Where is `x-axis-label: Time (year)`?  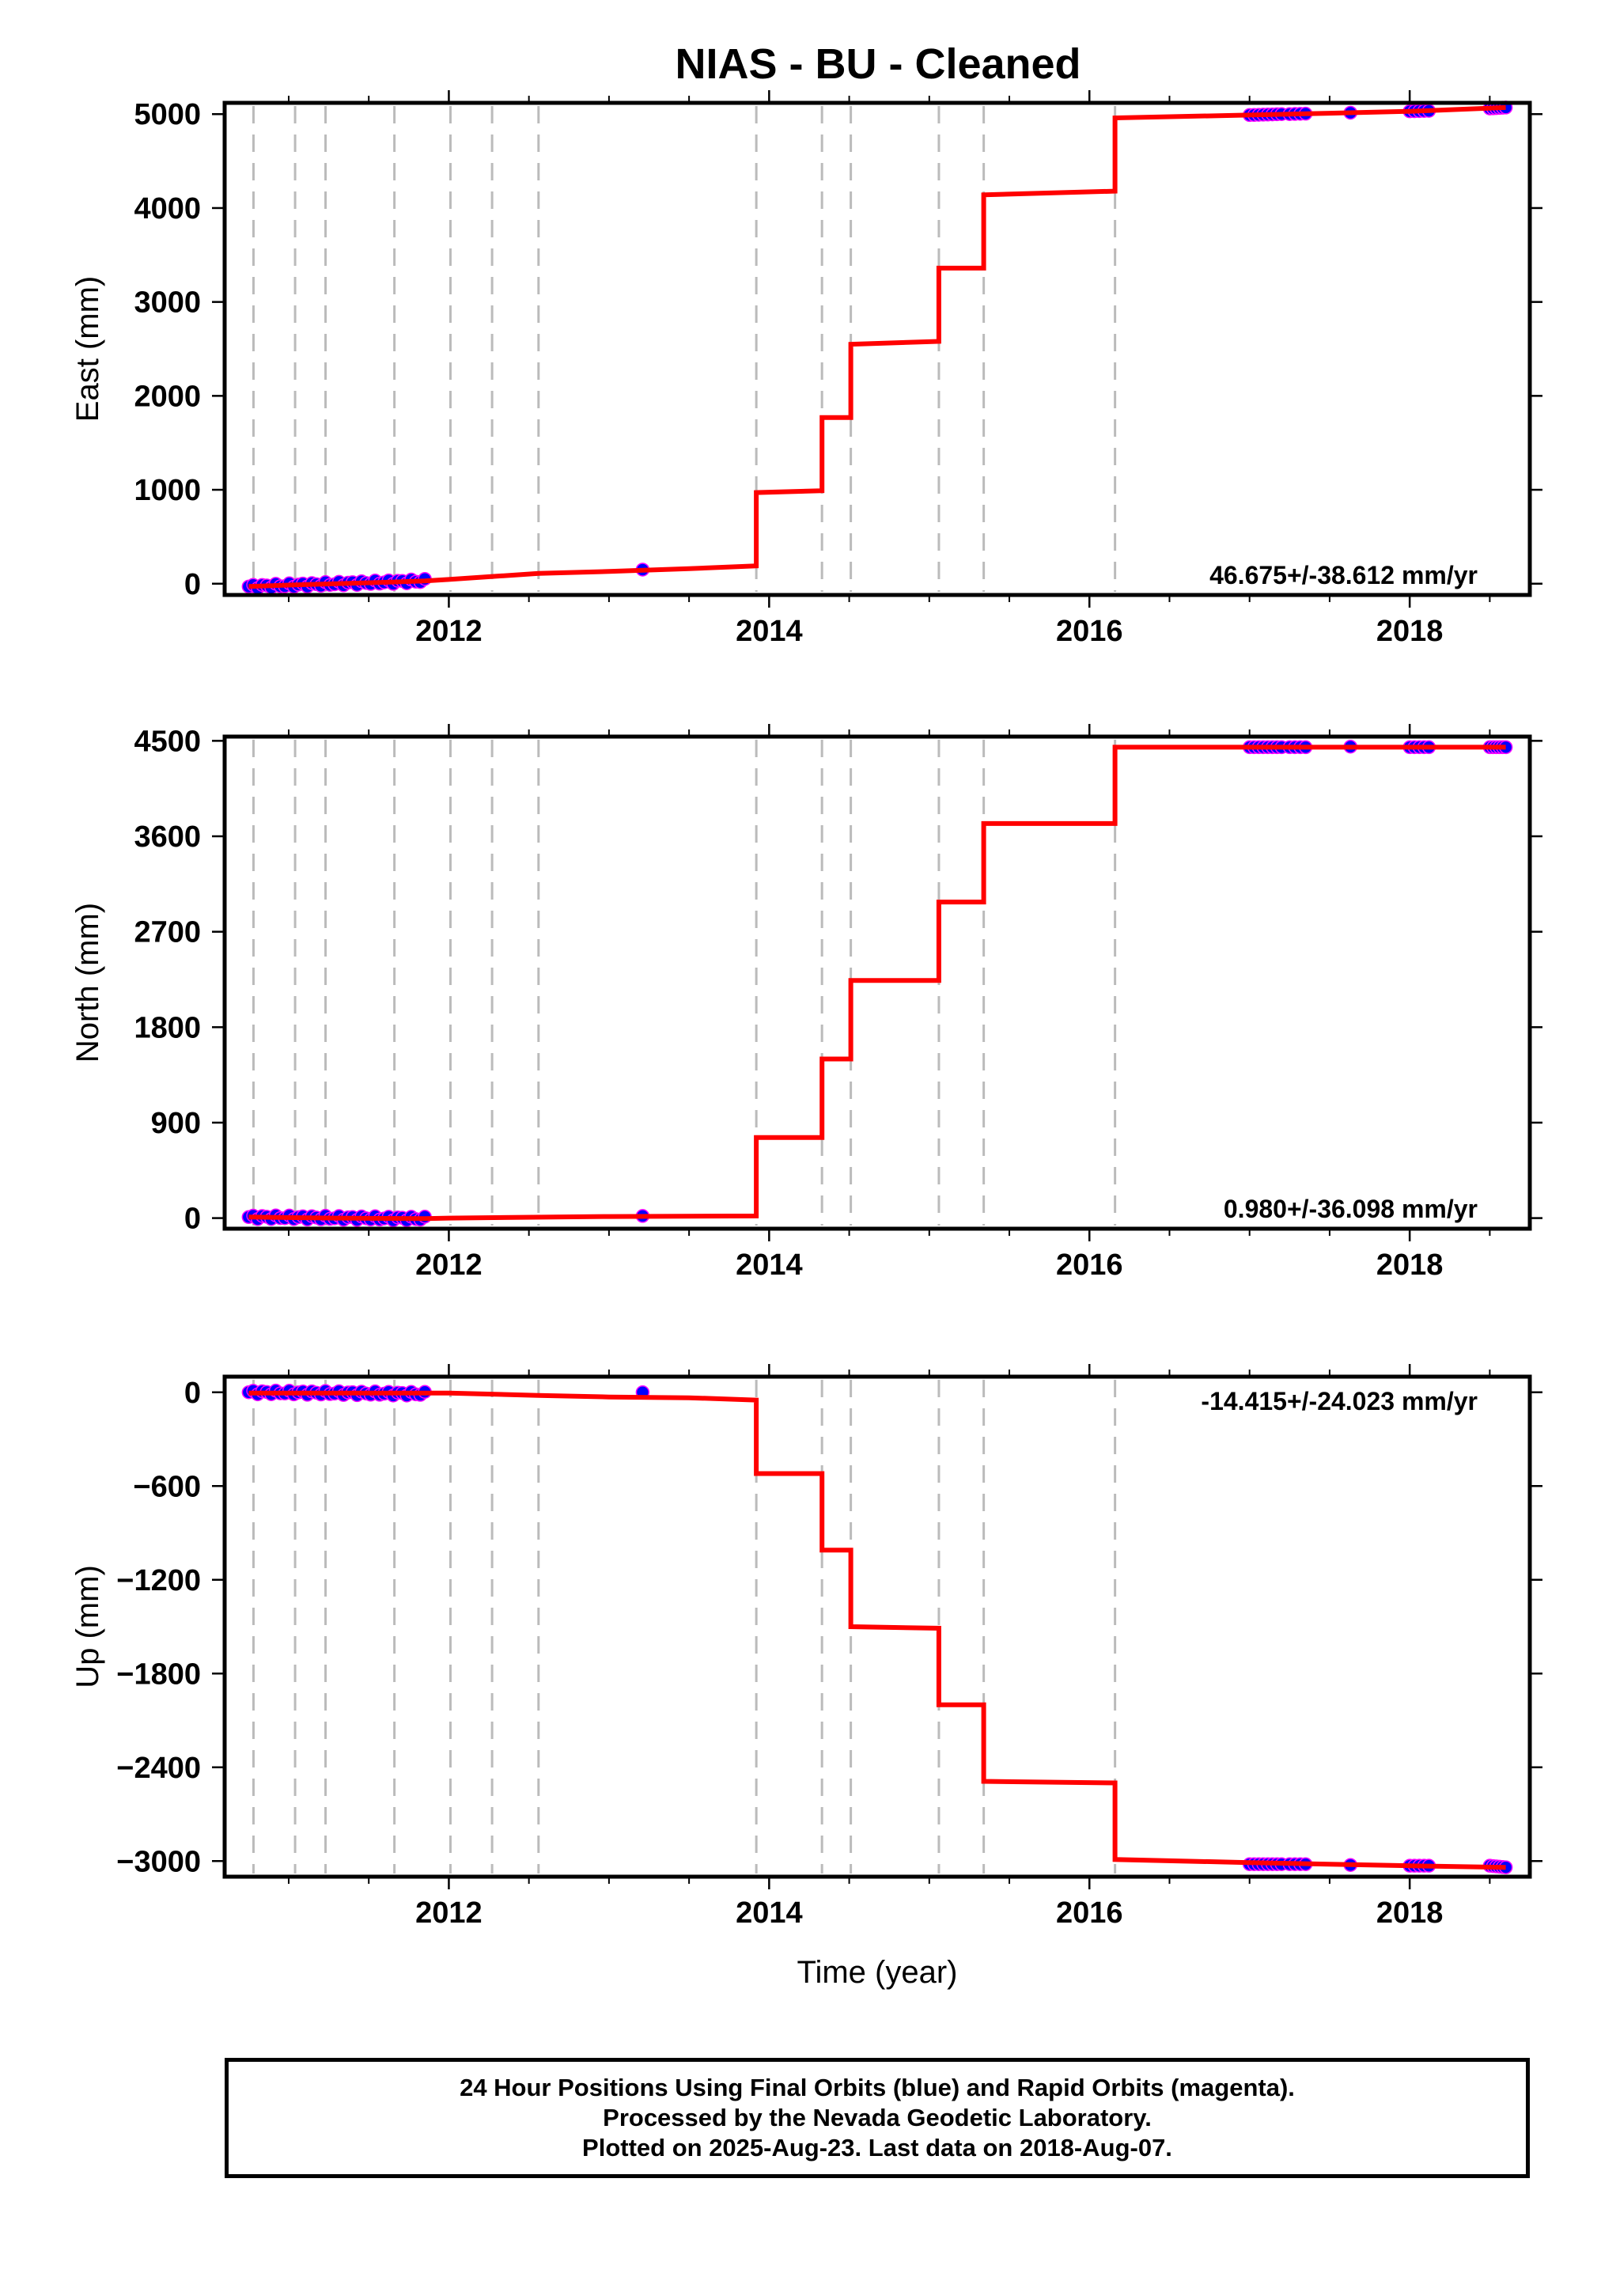
x-axis-label: Time (year) is located at coordinates (878, 1972).